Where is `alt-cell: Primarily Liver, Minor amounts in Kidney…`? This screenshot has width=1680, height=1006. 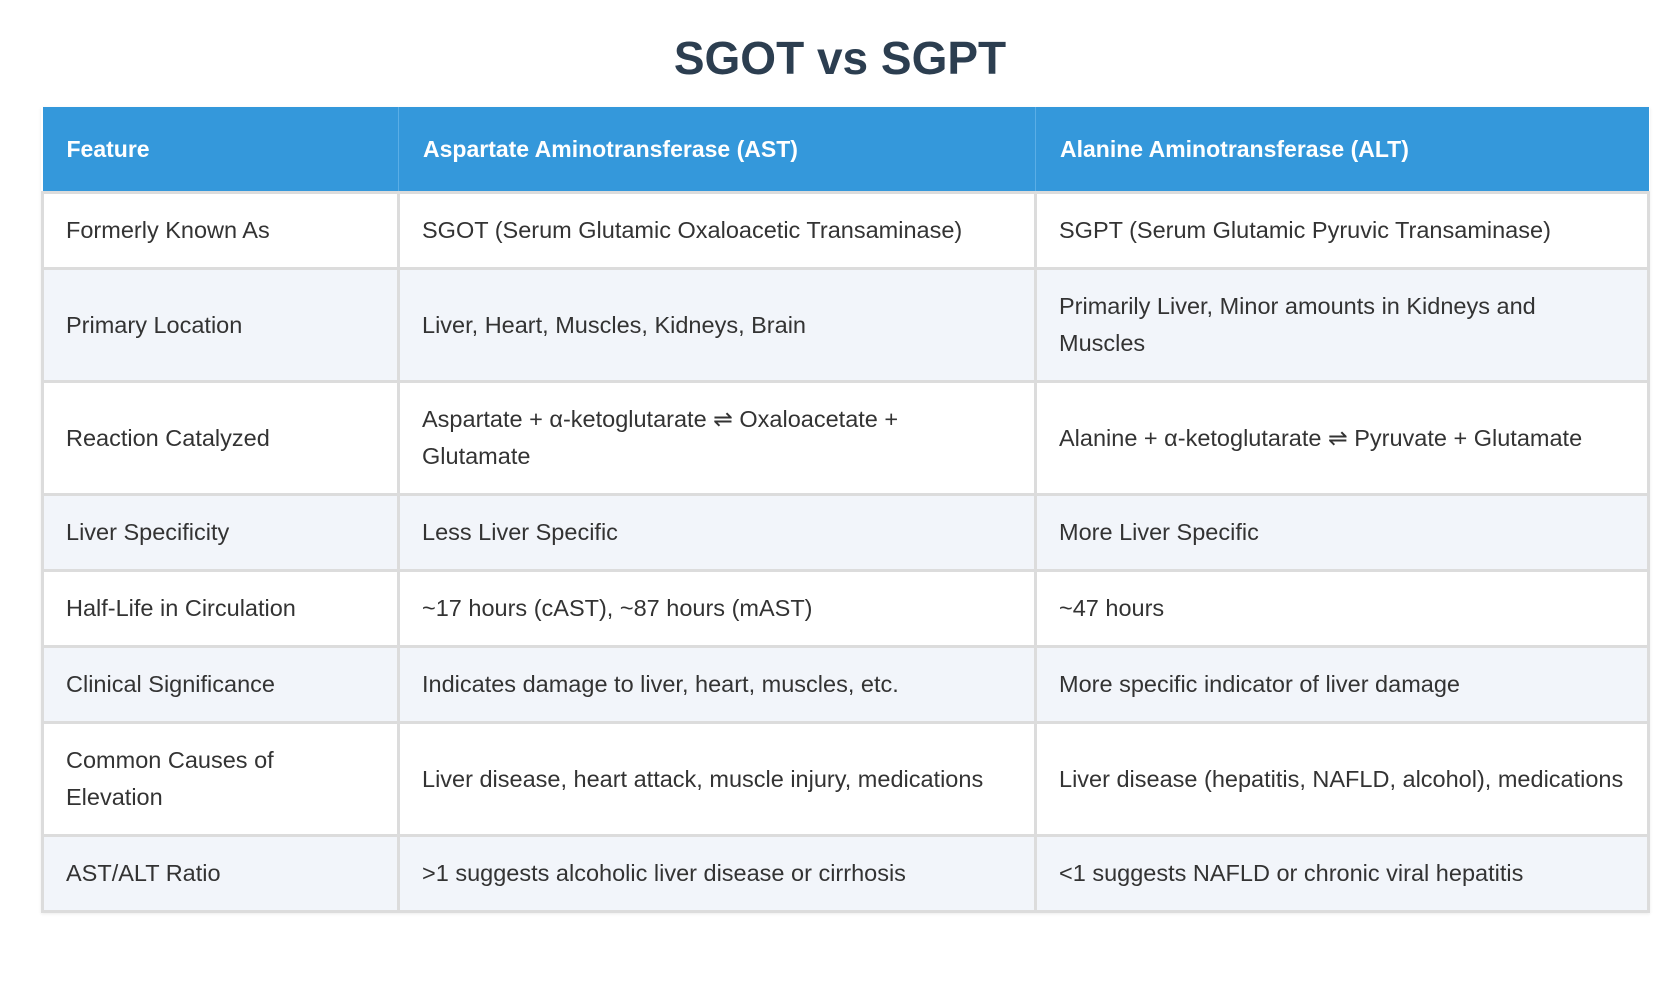 alt-cell: Primarily Liver, Minor amounts in Kidney… is located at coordinates (1342, 325).